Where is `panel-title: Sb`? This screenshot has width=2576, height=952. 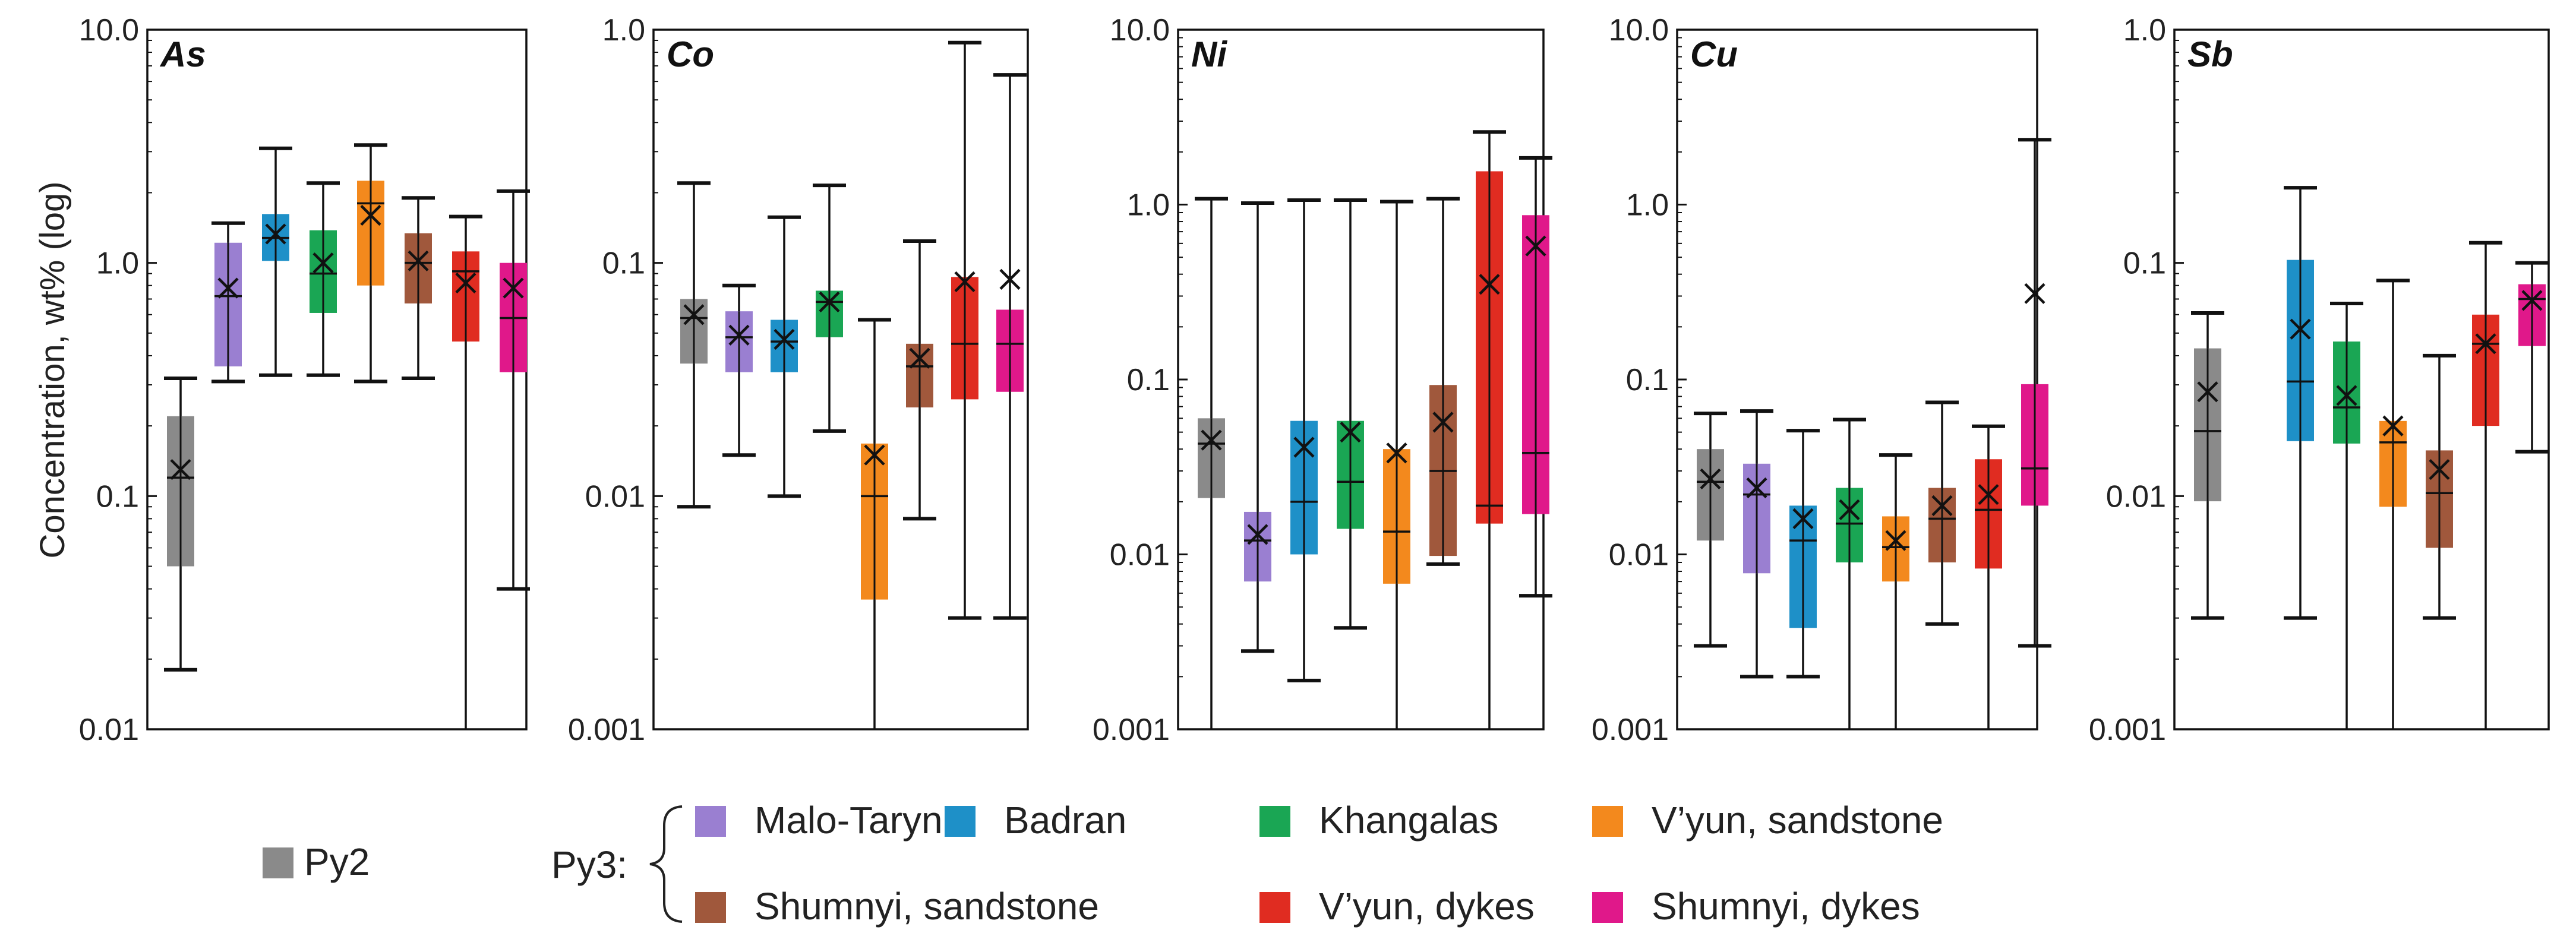
panel-title: Sb is located at coordinates (2210, 54).